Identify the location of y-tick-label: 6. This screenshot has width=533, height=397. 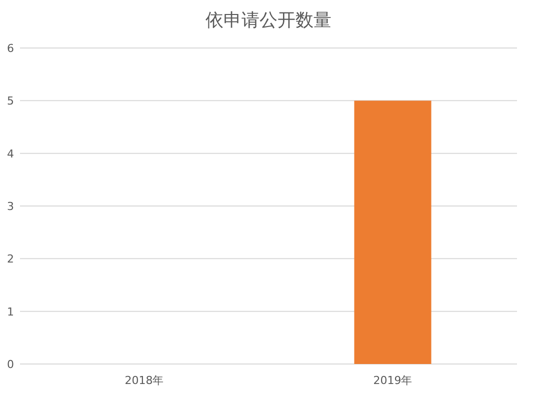
(10, 48).